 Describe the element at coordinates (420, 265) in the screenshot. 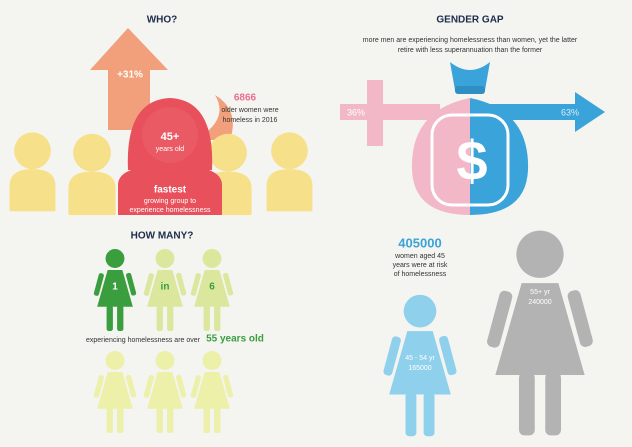

I see `at-risk-line: years were at risk` at that location.